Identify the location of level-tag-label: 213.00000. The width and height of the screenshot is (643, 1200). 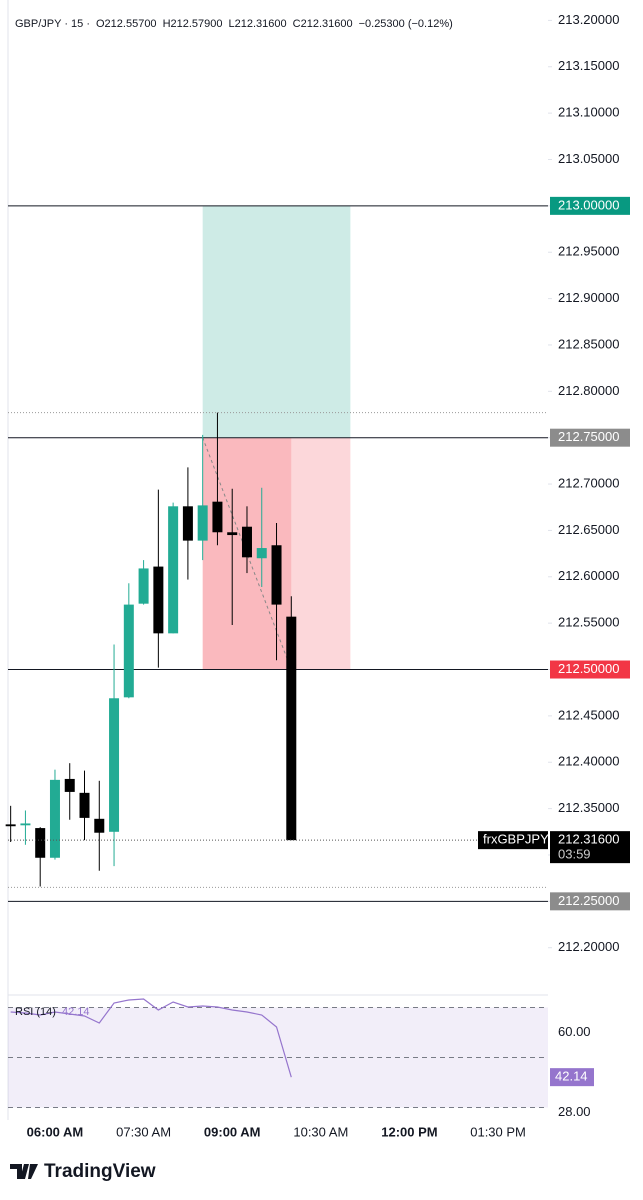
(588, 204).